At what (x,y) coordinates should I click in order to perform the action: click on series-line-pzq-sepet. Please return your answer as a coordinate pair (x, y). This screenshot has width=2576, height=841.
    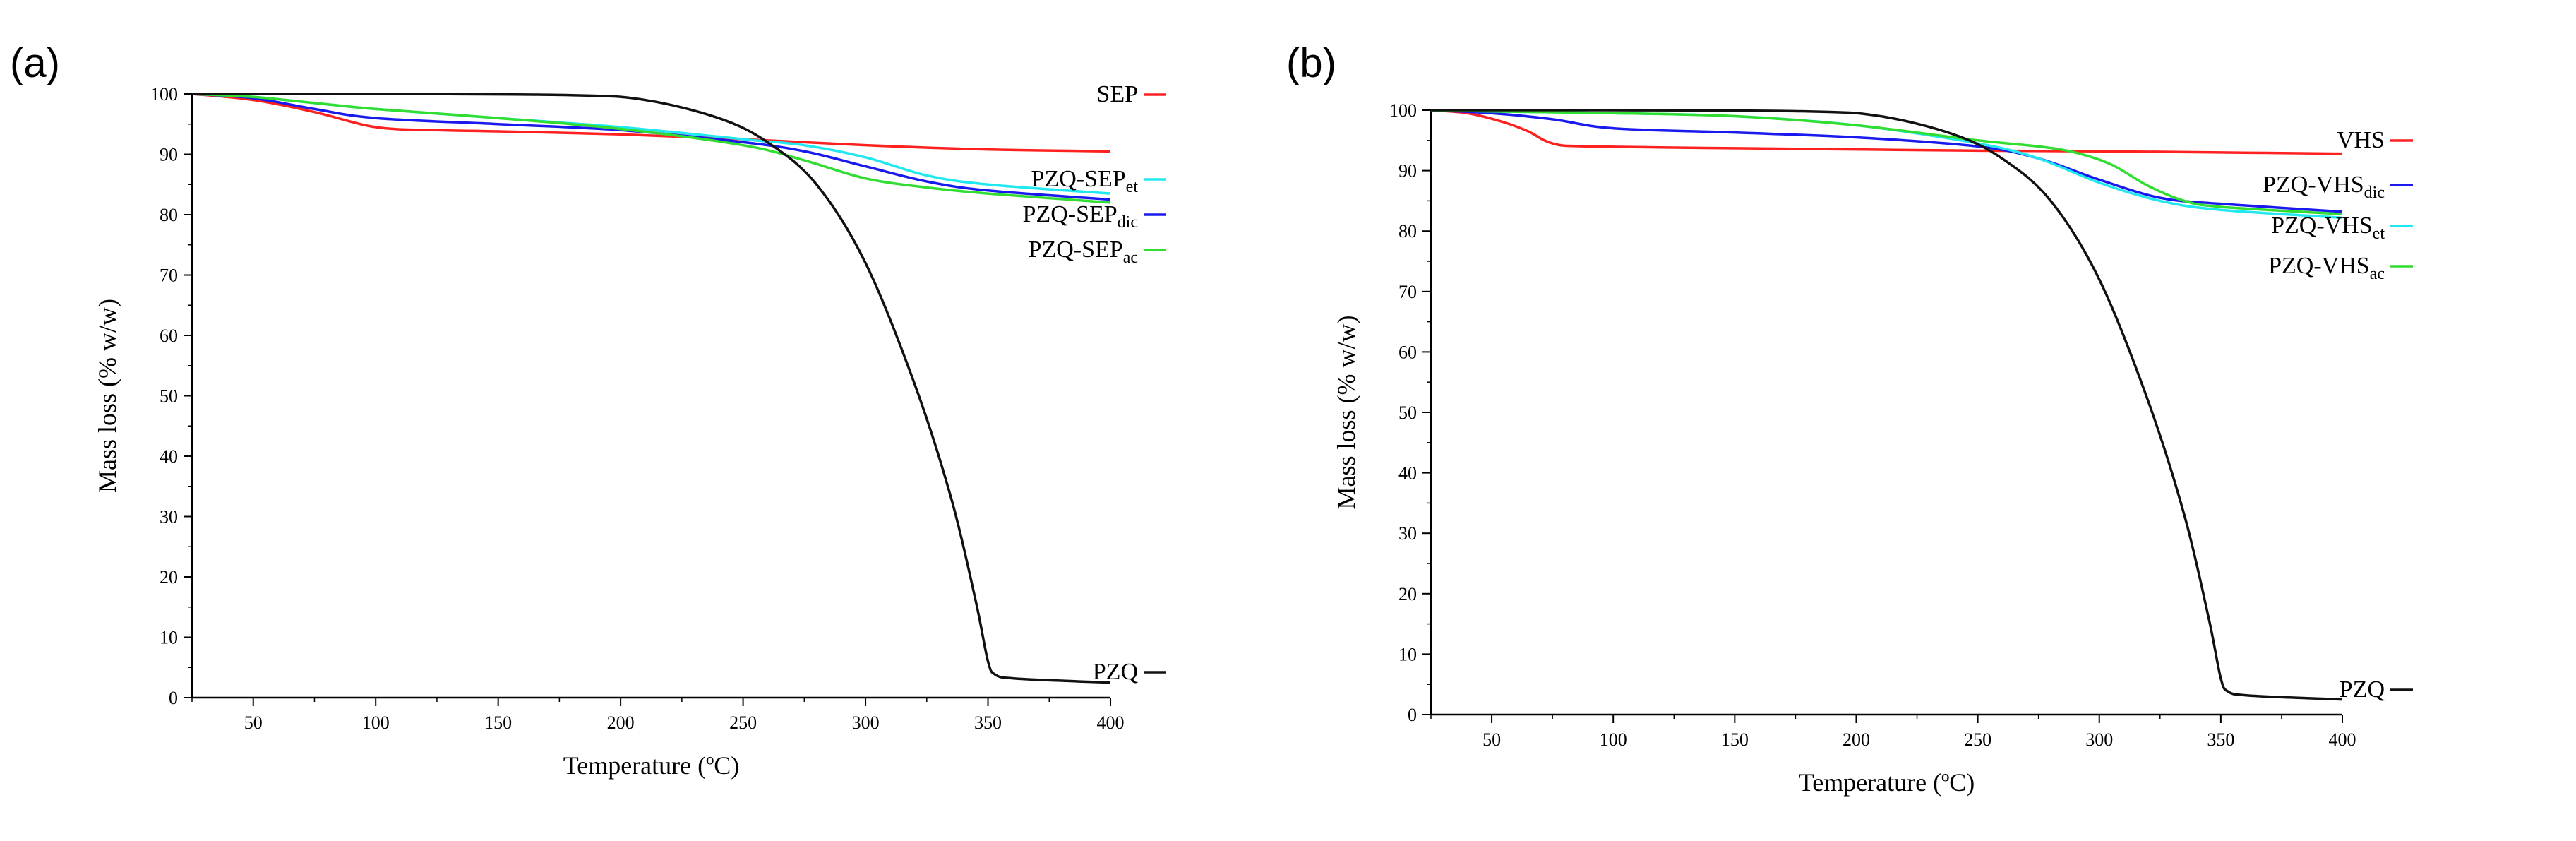
    Looking at the image, I should click on (651, 144).